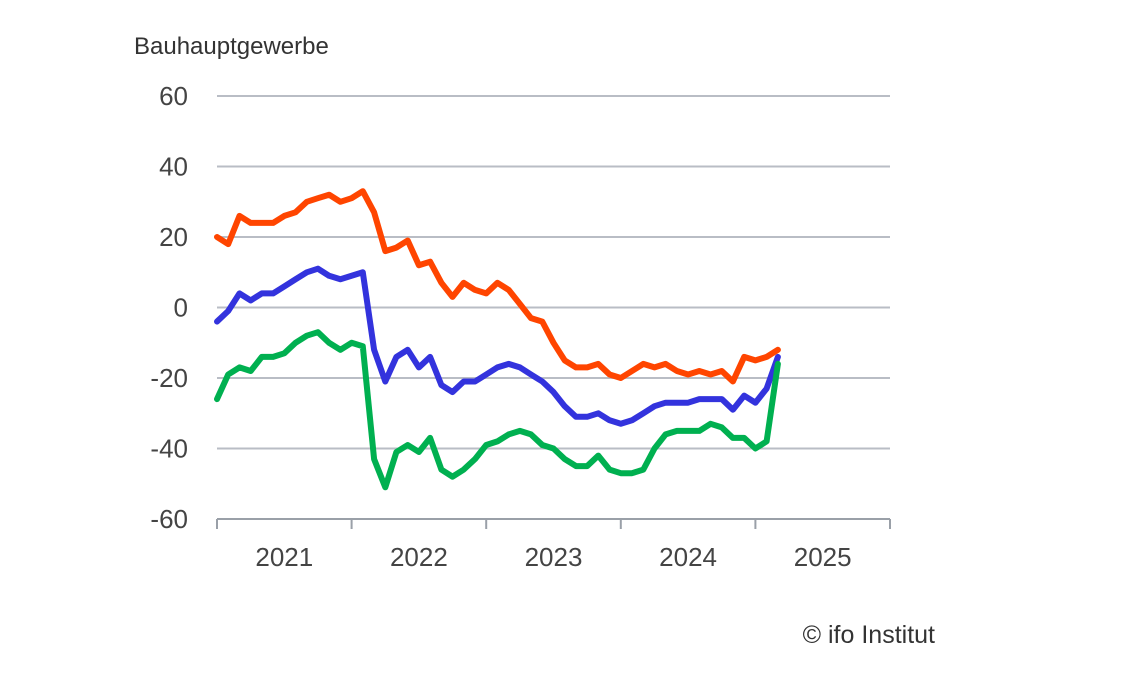 Image resolution: width=1144 pixels, height=675 pixels. Describe the element at coordinates (284, 557) in the screenshot. I see `x-tick-label: 2021` at that location.